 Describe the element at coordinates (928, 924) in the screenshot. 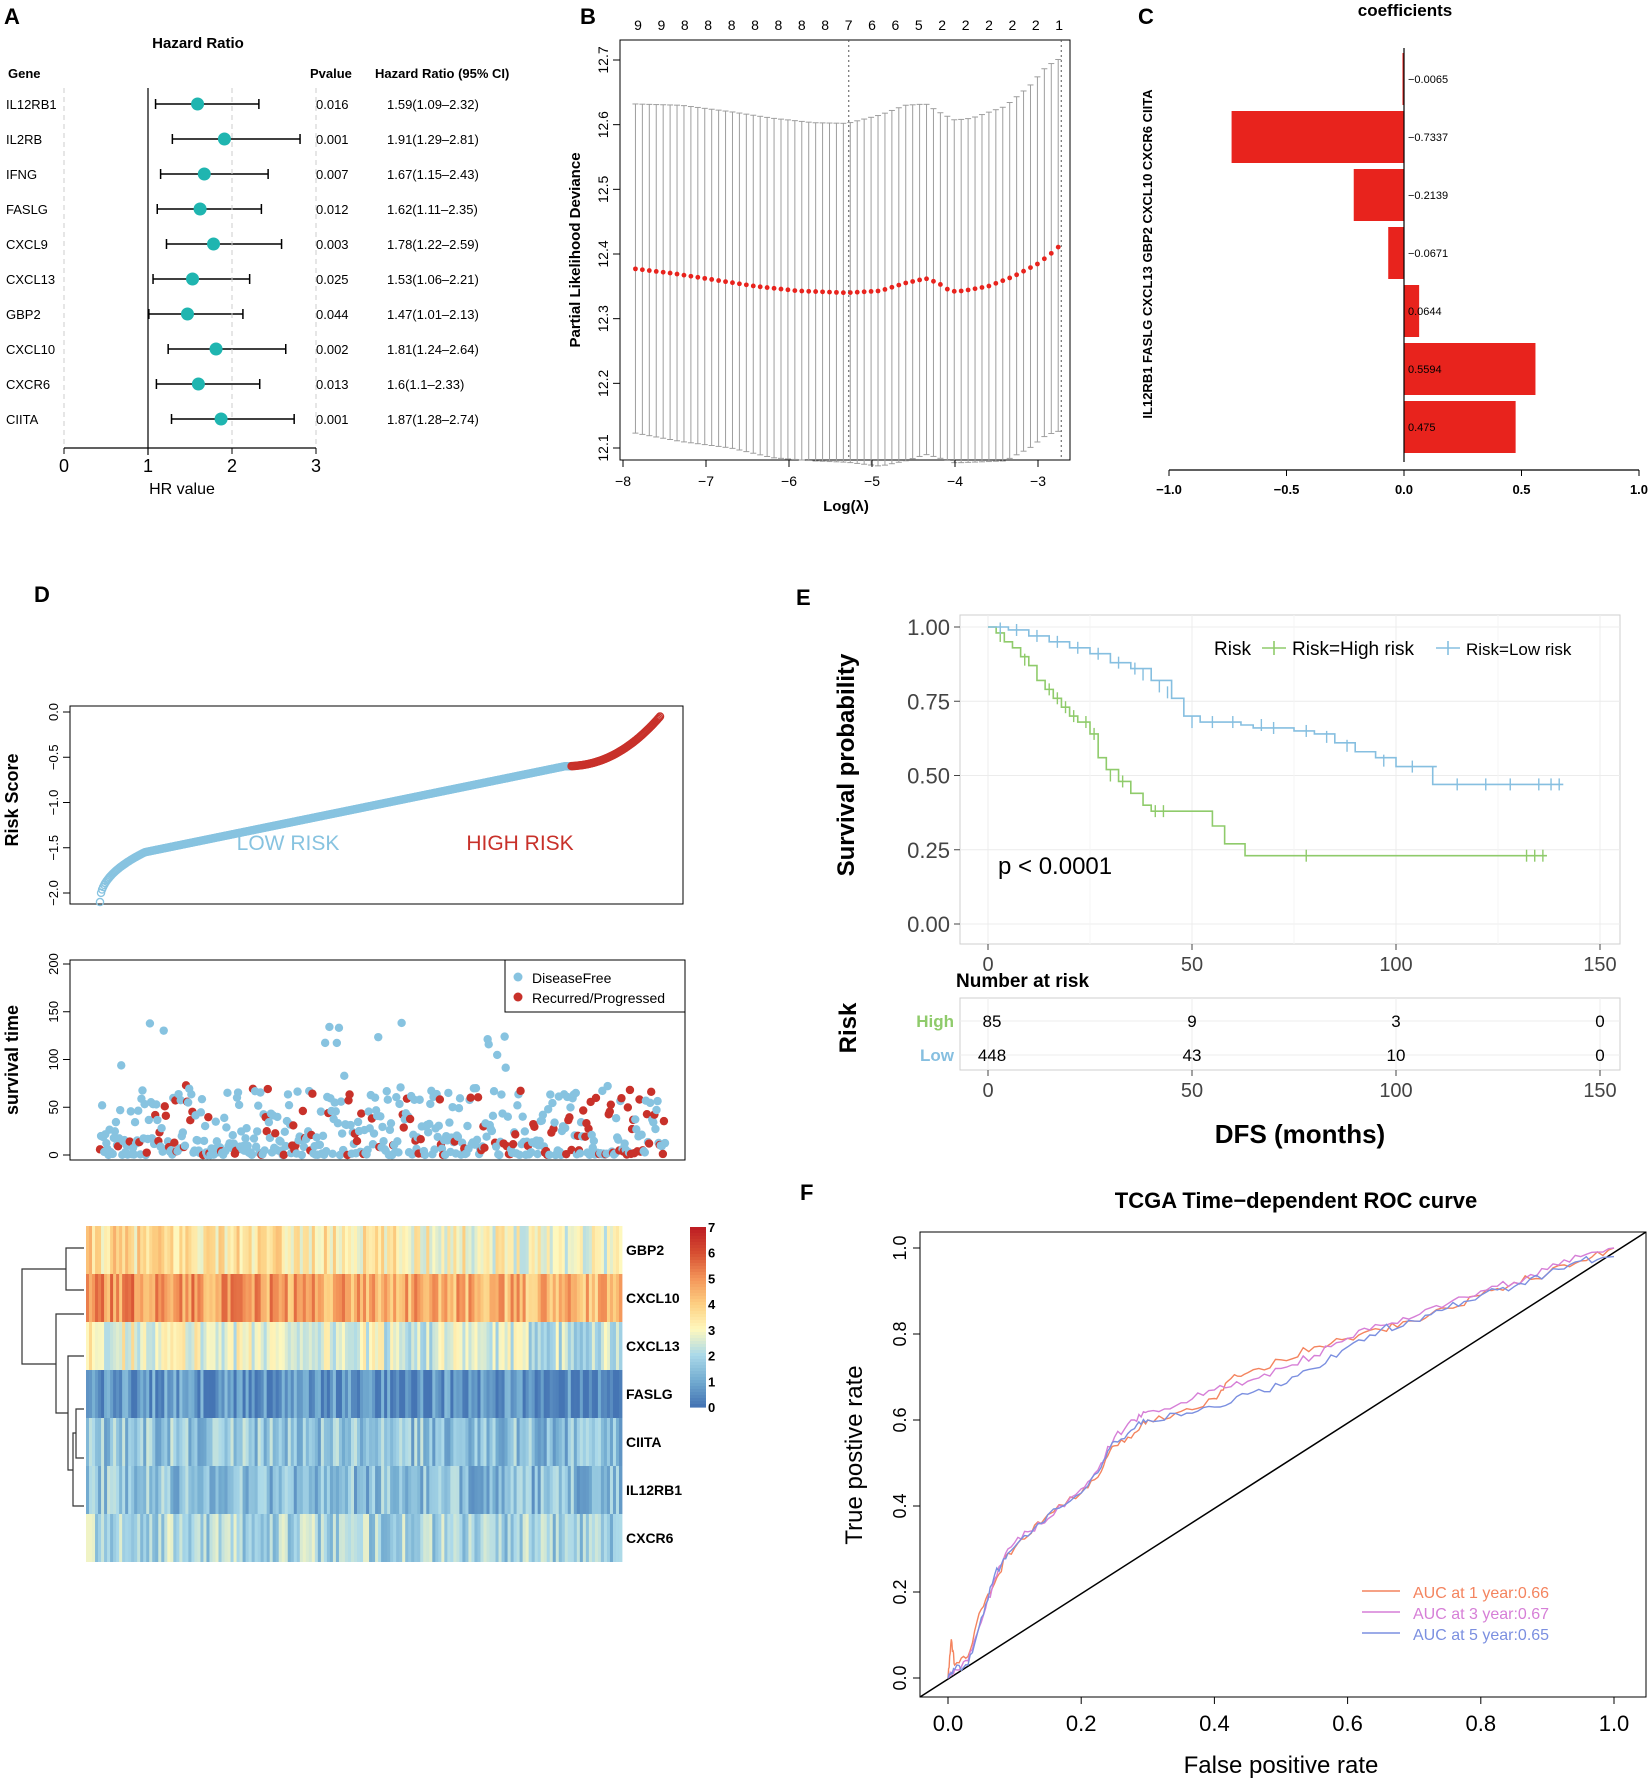

I see `km-y-tick-label: 0.00` at that location.